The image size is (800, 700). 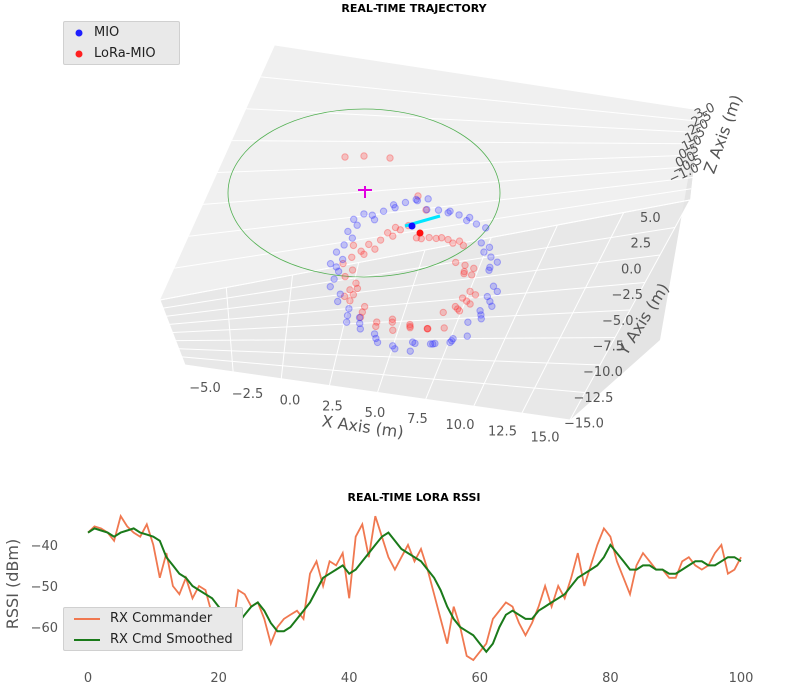 What do you see at coordinates (628, 295) in the screenshot?
I see `y-tick-label: −2.5` at bounding box center [628, 295].